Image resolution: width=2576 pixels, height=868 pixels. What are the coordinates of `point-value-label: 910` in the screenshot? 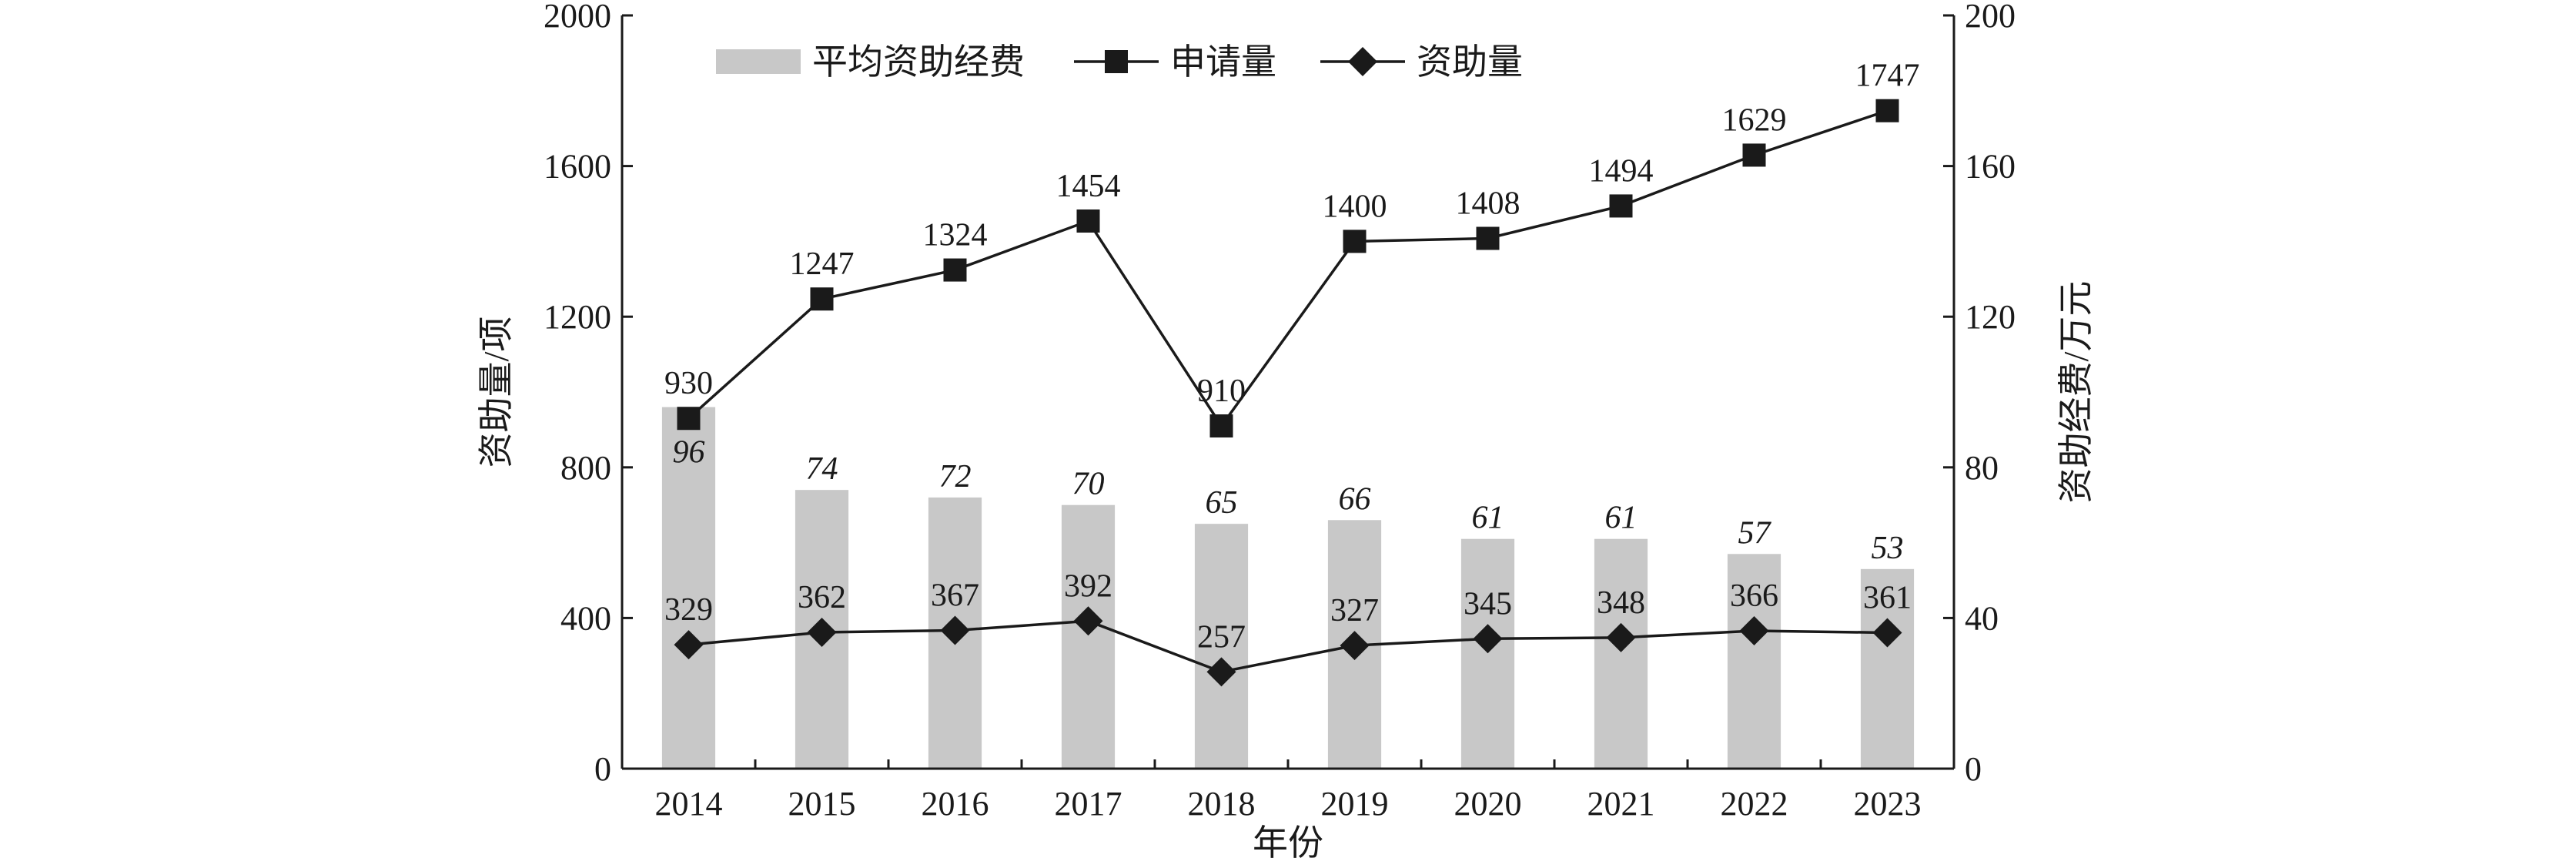 It's located at (1221, 391).